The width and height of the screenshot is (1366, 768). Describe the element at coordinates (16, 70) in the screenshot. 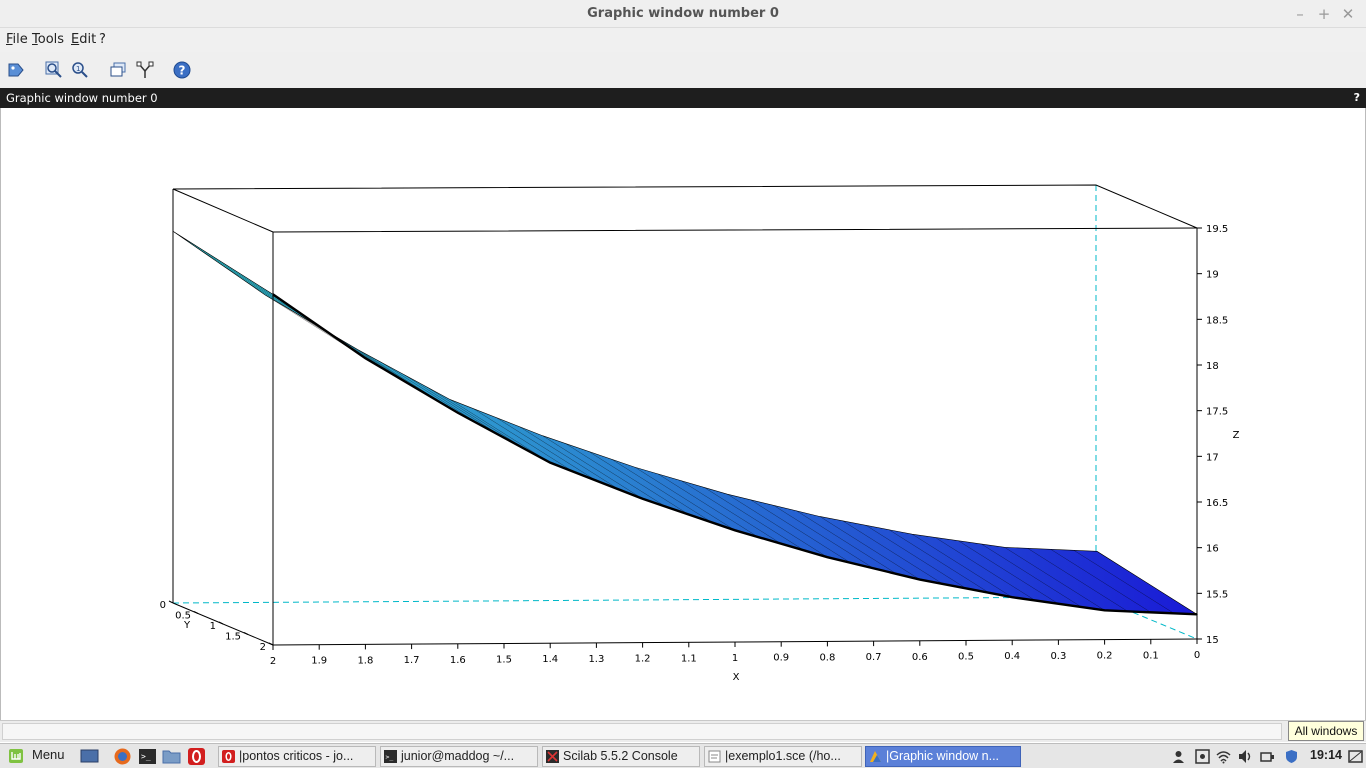

I see `datatip-icon` at that location.